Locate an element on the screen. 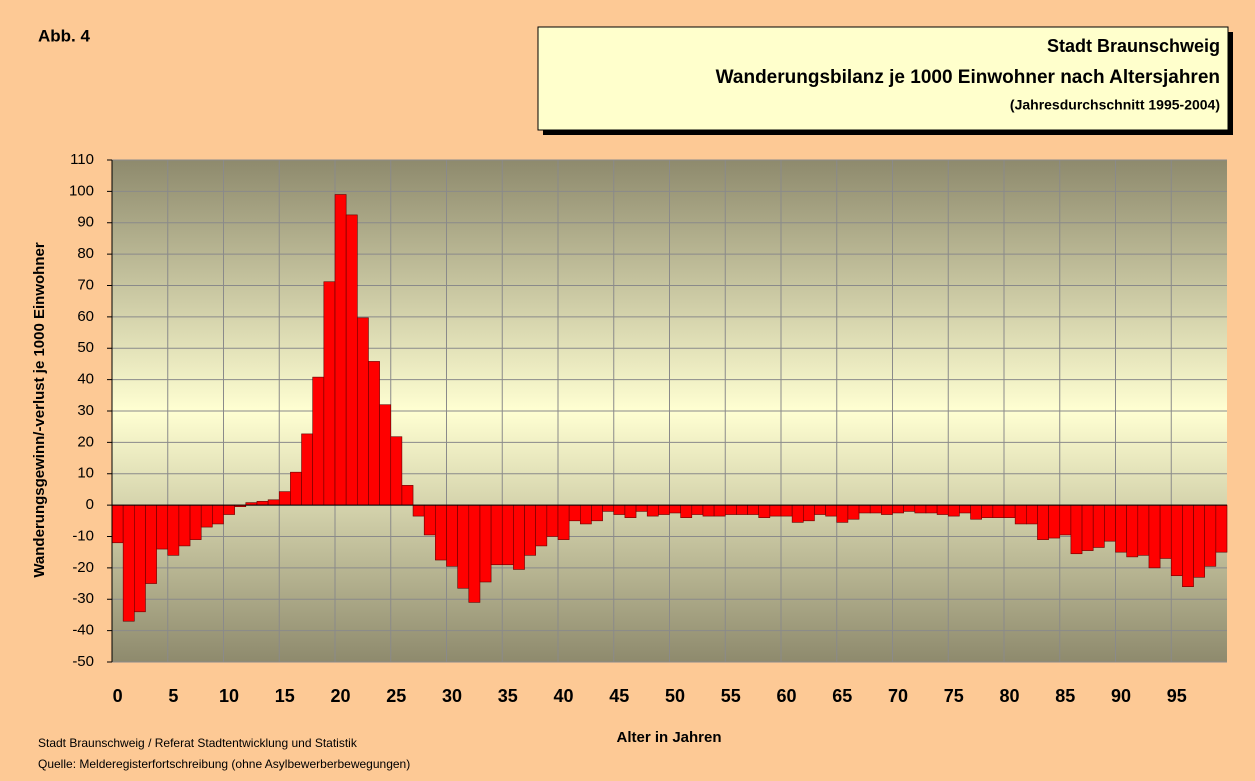 This screenshot has height=781, width=1255. y-tick-label: 80 is located at coordinates (85, 253).